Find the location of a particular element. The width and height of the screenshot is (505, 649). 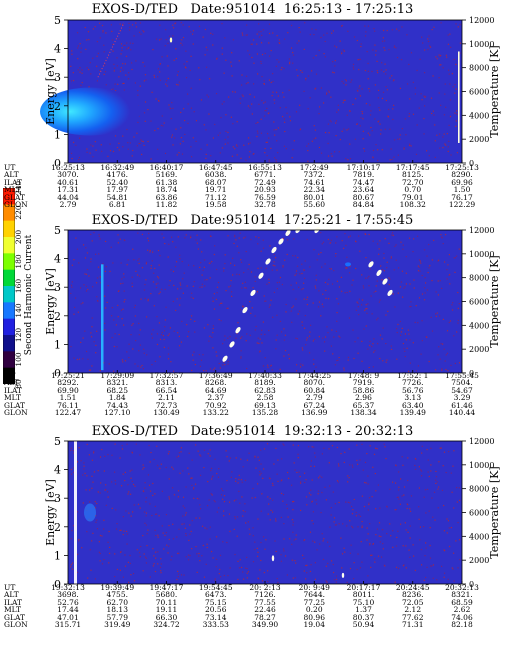

ephemeris-cell: 18.74 is located at coordinates (166, 190).